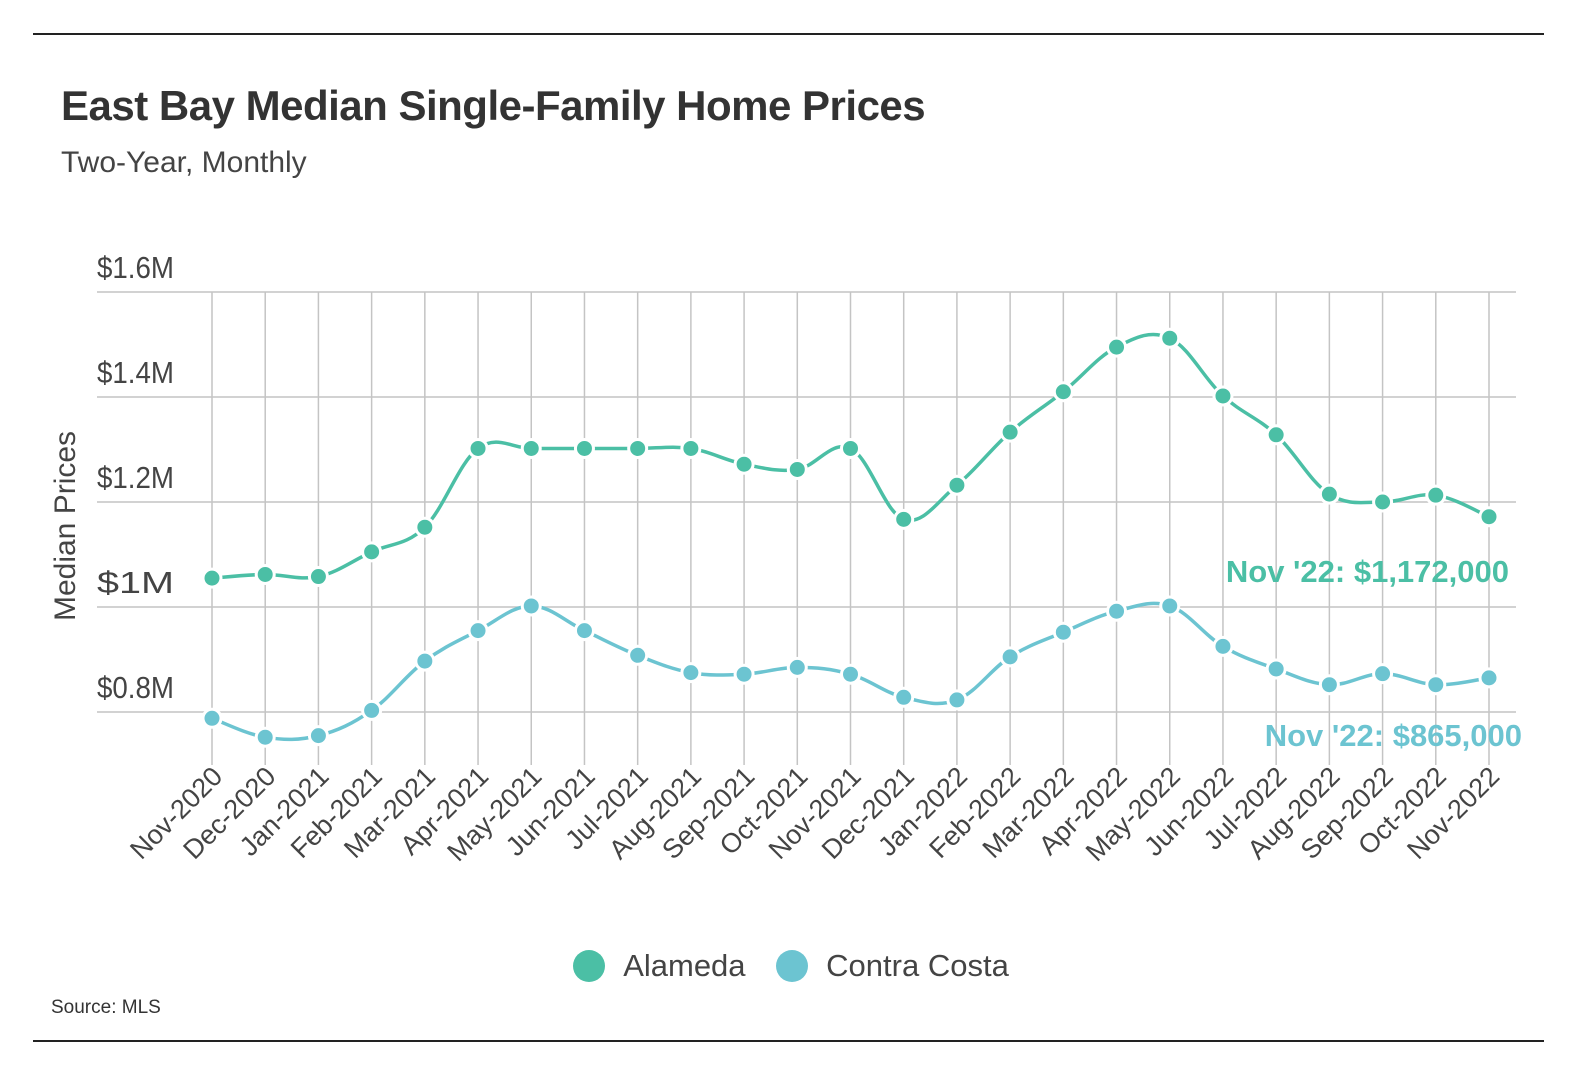 This screenshot has width=1582, height=1076. I want to click on data-point-contra-costa-aug-2021, so click(691, 673).